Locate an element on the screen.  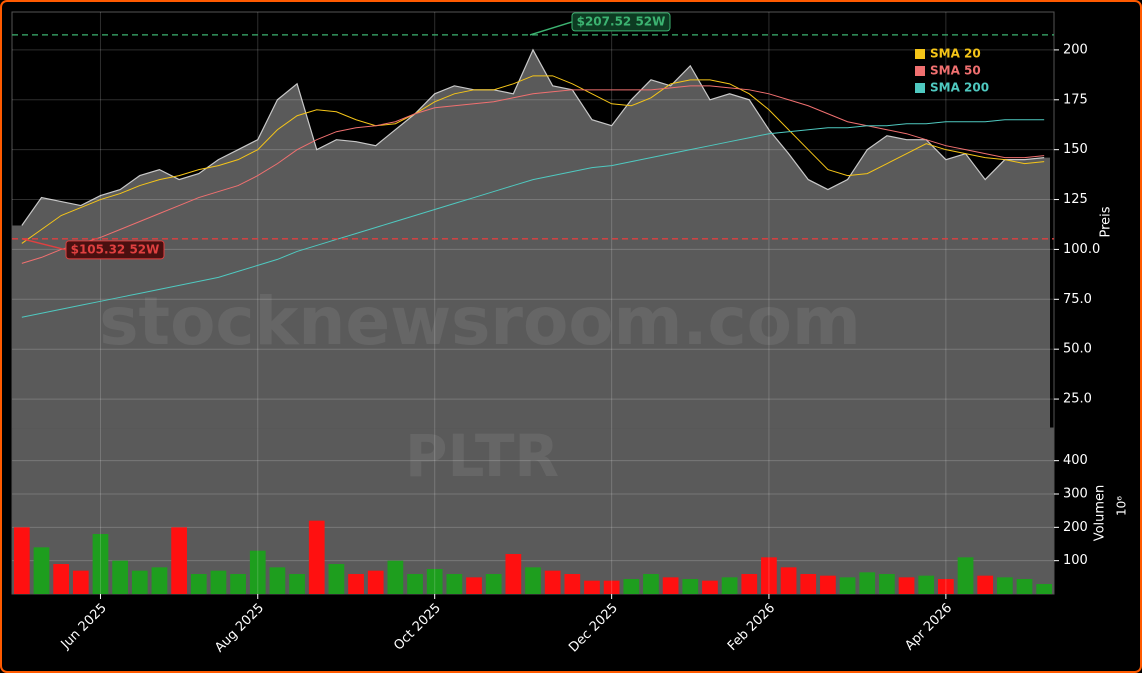
y-tick-label: 50.0 is located at coordinates (1077, 349).